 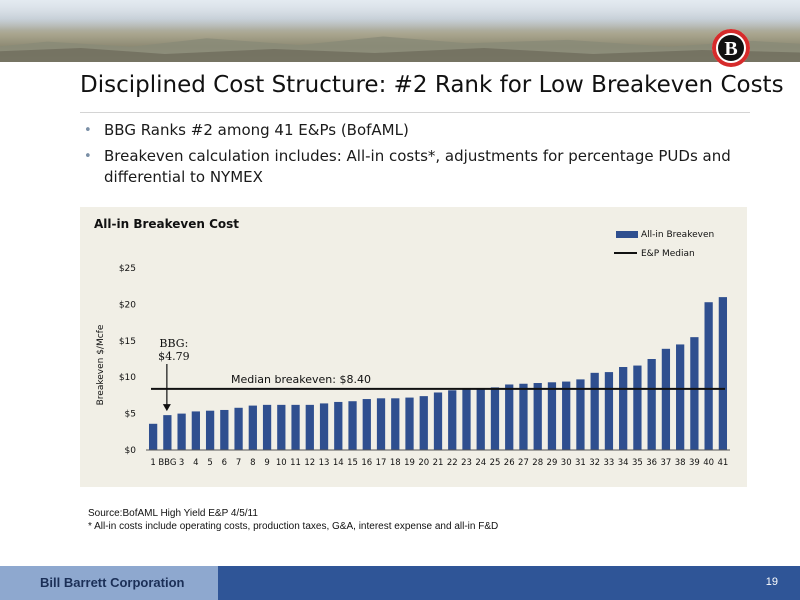 I want to click on company-logo: B, so click(x=731, y=48).